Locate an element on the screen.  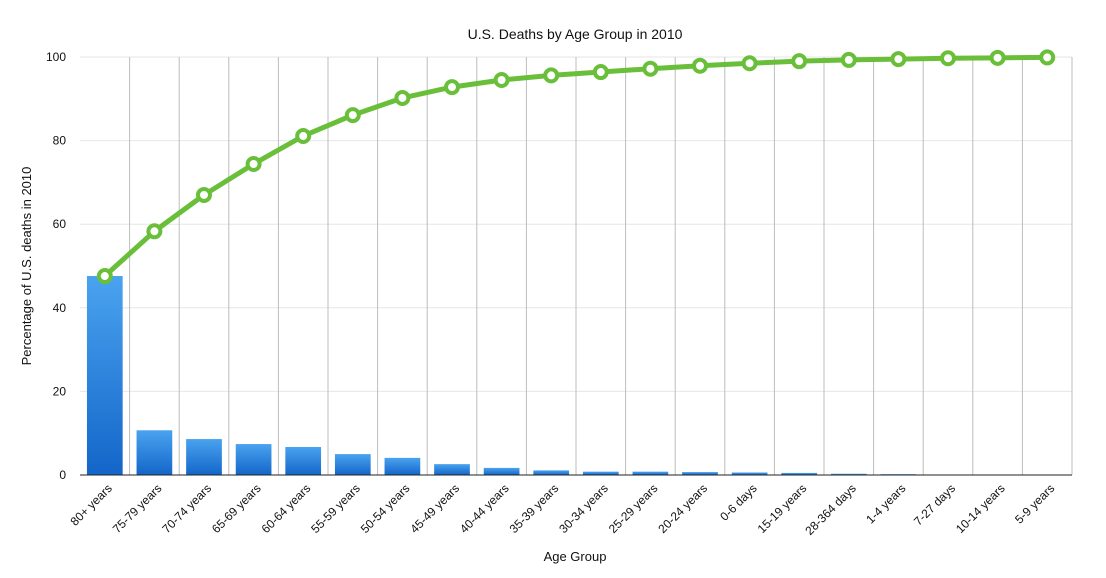
y-tick-label: 60 is located at coordinates (60, 224).